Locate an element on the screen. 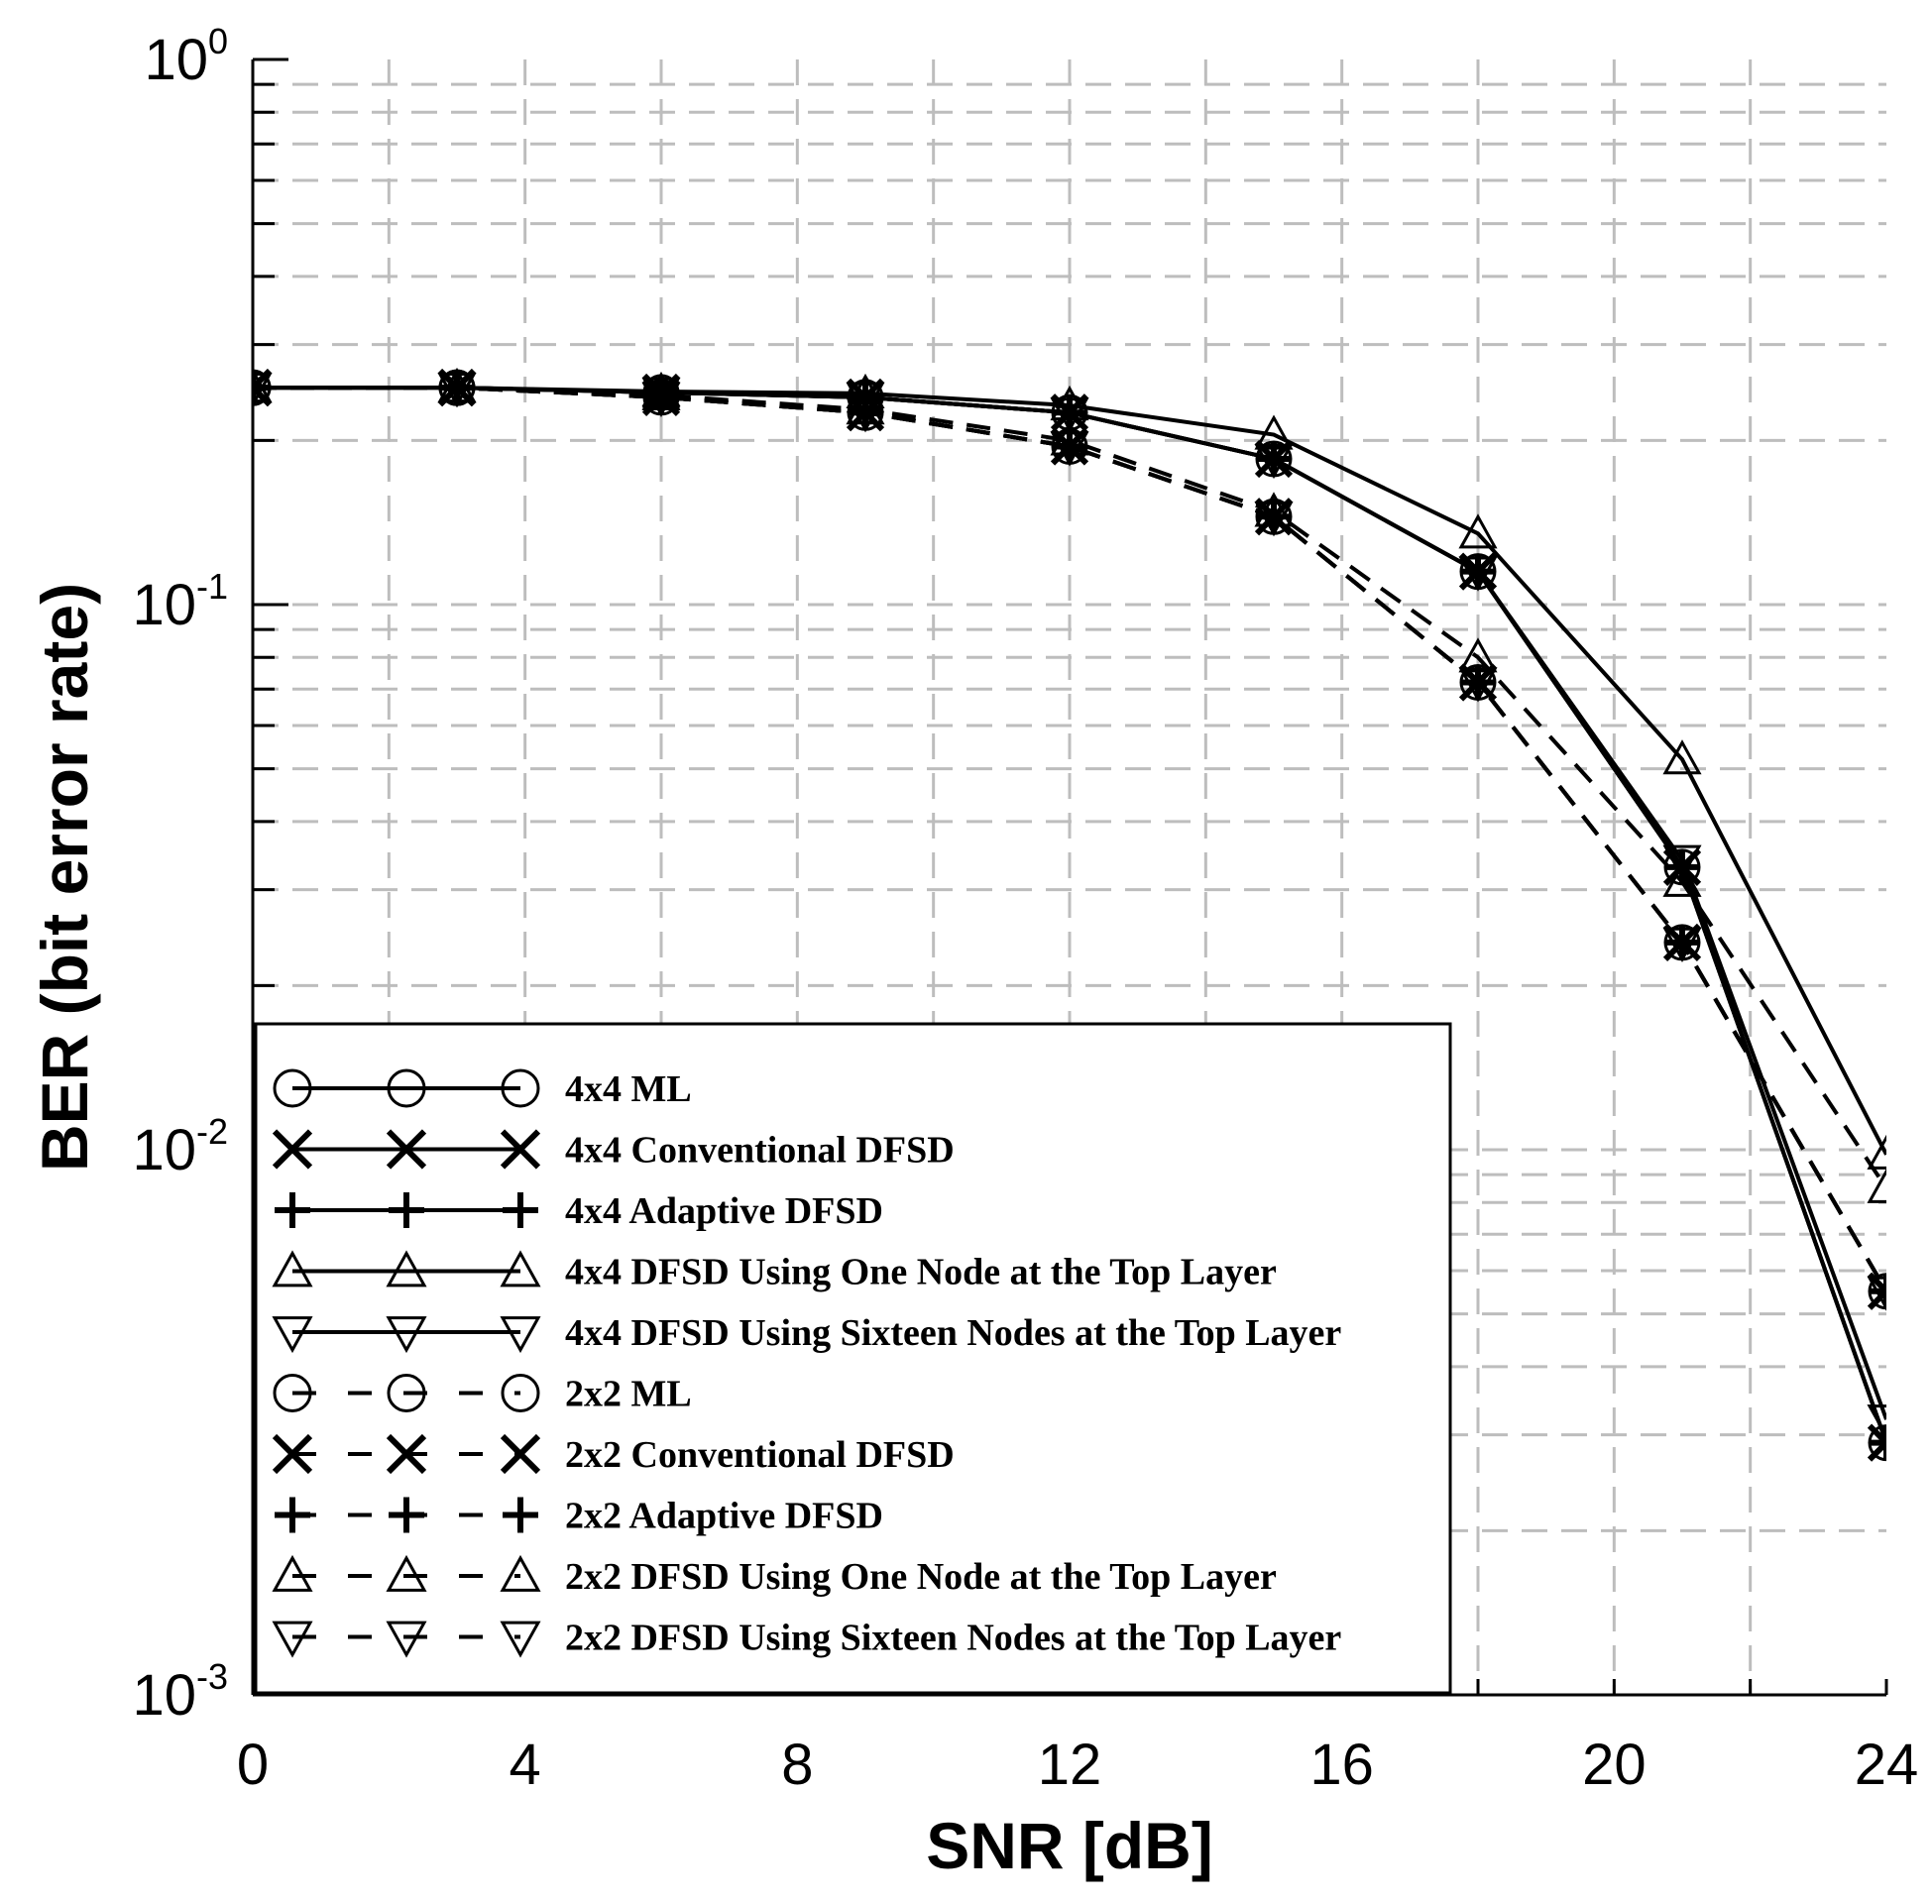  legend-entry: 2x2 DFSD Using One Node at the Top Layer is located at coordinates (774, 1576).